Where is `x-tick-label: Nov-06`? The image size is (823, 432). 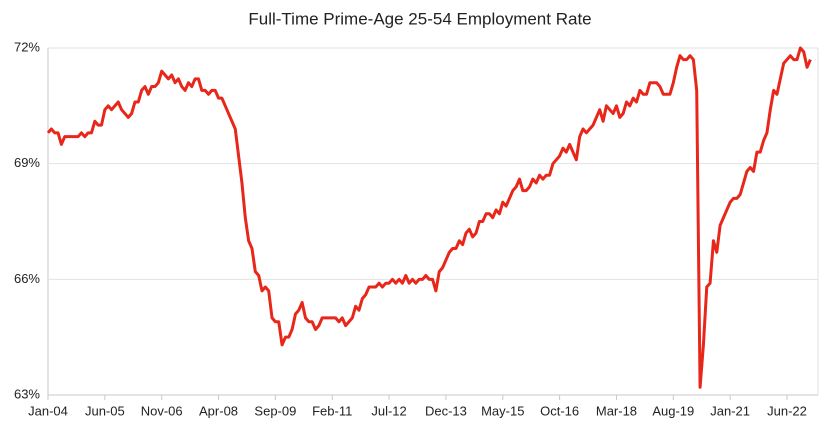
x-tick-label: Nov-06 is located at coordinates (162, 410).